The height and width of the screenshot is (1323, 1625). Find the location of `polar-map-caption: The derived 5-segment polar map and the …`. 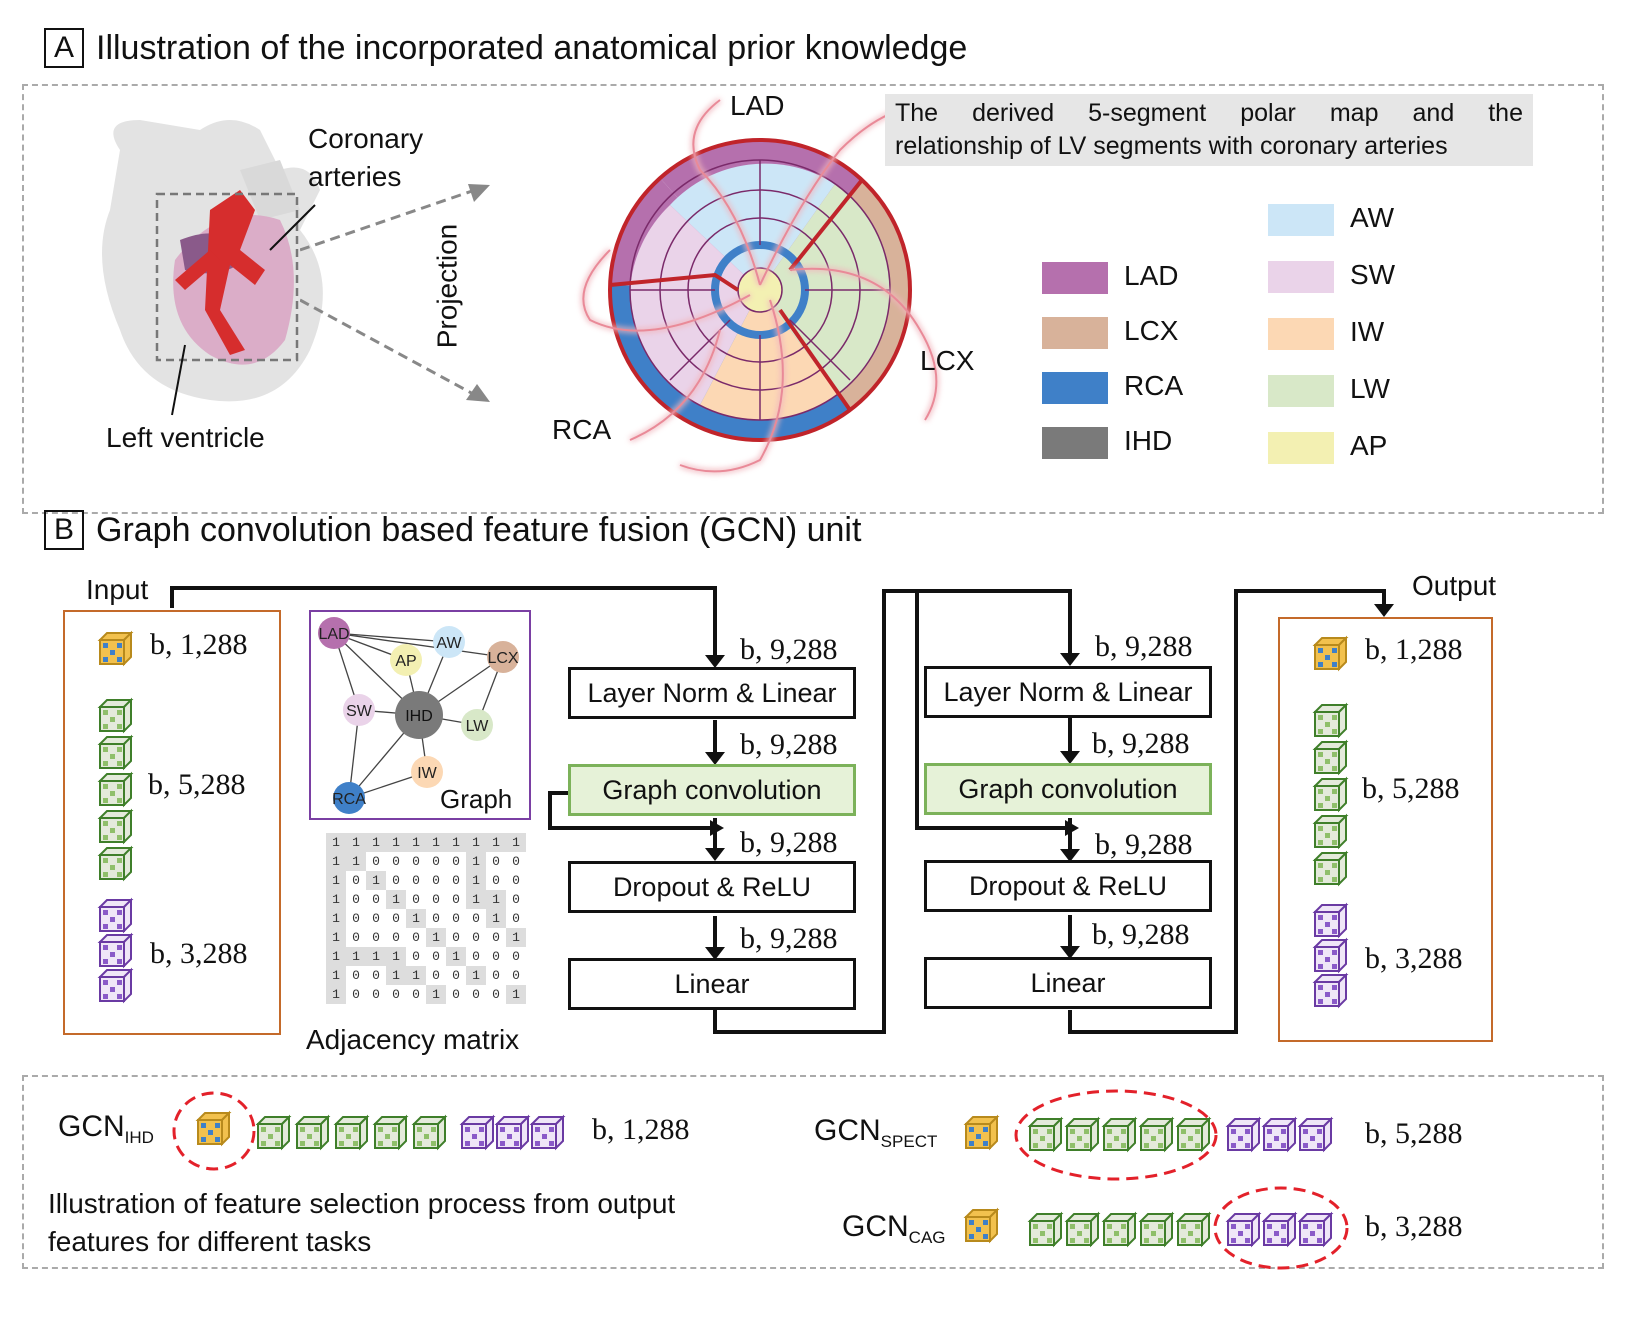

polar-map-caption: The derived 5-segment polar map and the … is located at coordinates (1209, 130).